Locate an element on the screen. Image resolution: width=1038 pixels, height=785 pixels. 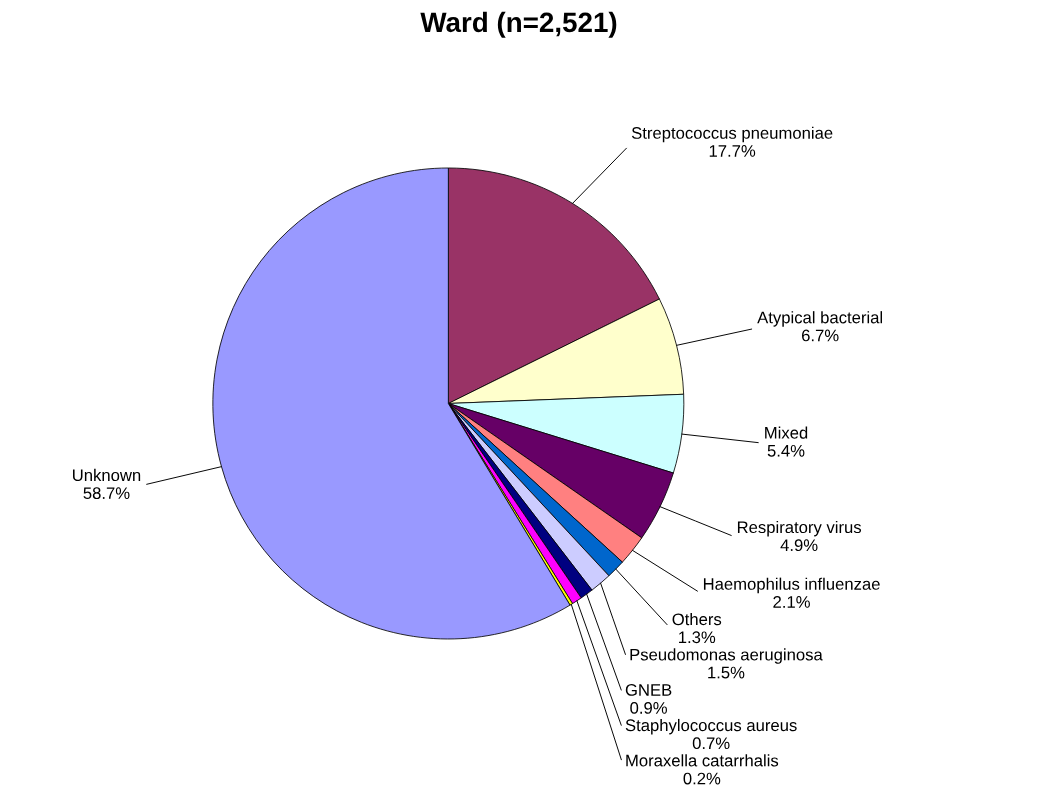
slice-label: Atypical bacterial is located at coordinates (820, 319).